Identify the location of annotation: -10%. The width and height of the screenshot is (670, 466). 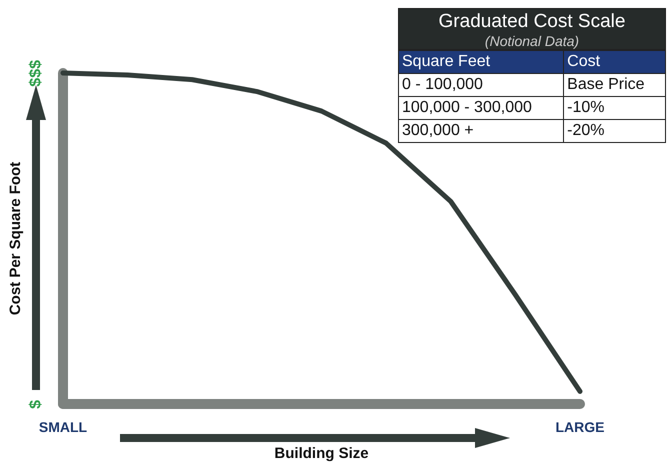
(615, 108).